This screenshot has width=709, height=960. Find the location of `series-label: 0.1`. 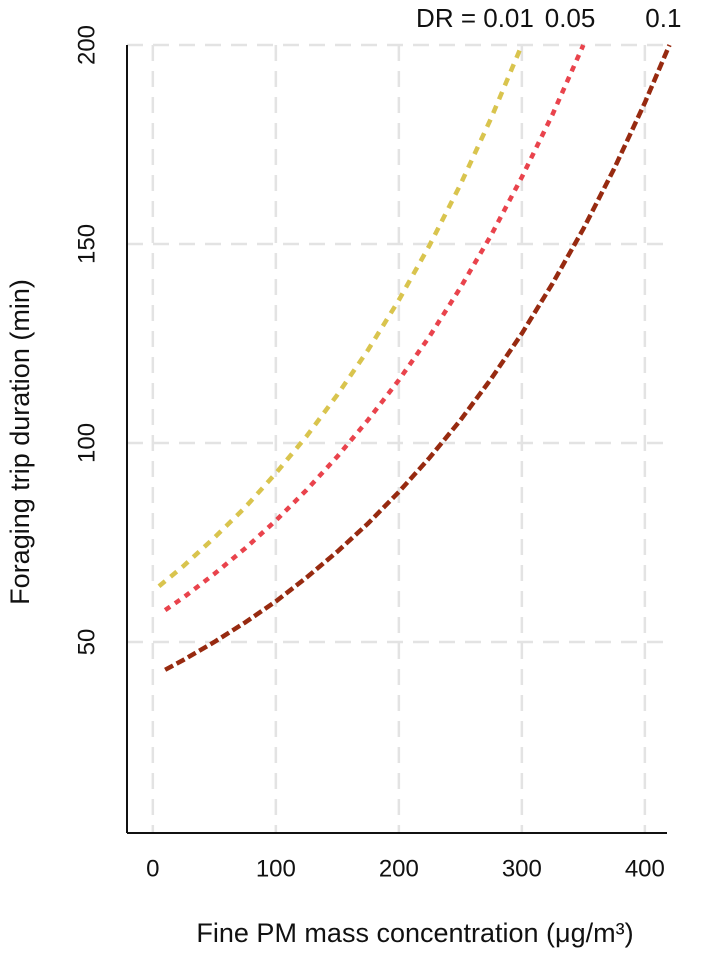

series-label: 0.1 is located at coordinates (663, 18).